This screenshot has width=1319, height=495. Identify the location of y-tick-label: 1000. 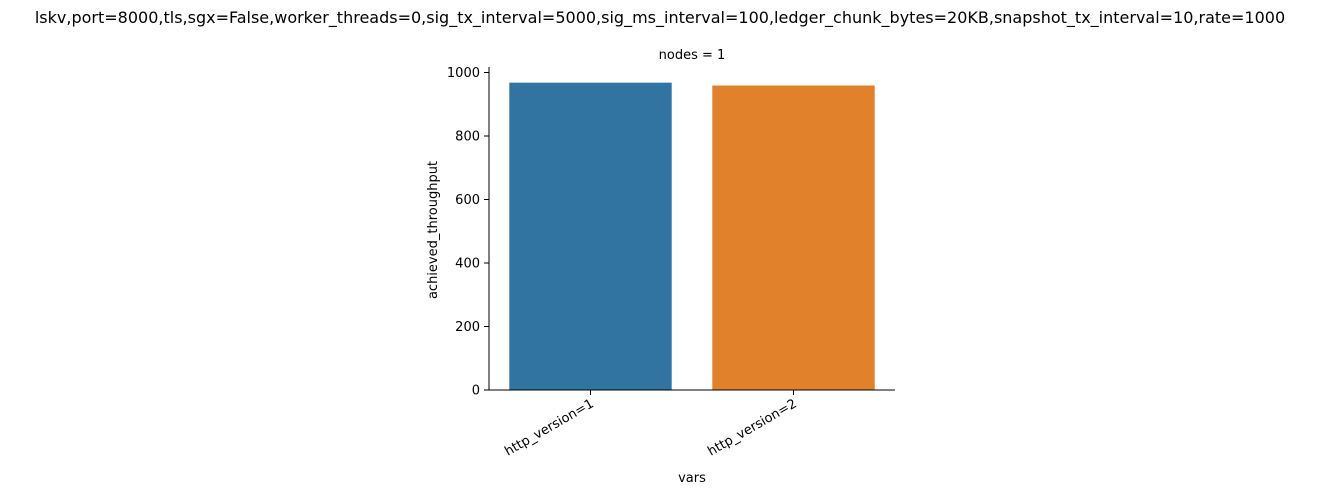
(463, 73).